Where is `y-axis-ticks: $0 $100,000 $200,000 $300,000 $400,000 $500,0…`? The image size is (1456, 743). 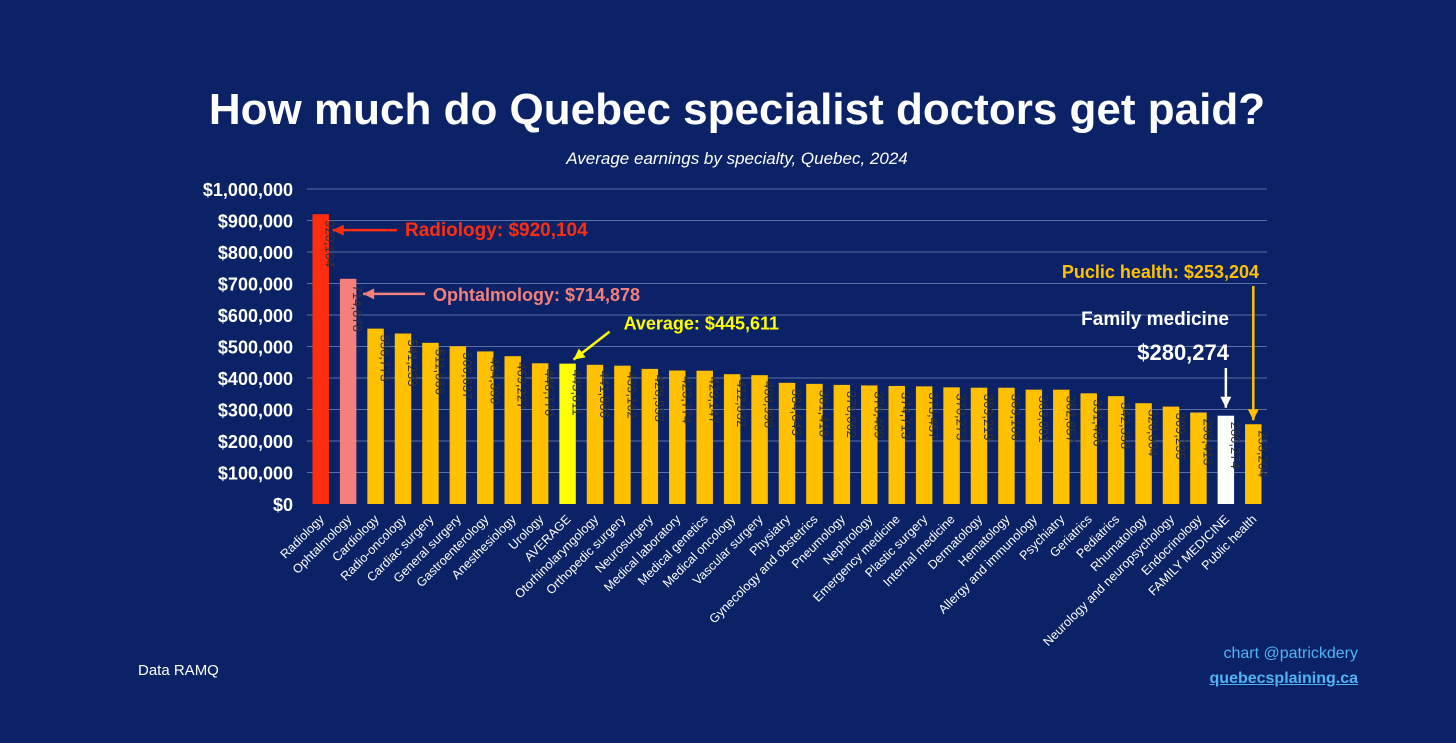 y-axis-ticks: $0 $100,000 $200,000 $300,000 $400,000 $500,0… is located at coordinates (248, 347).